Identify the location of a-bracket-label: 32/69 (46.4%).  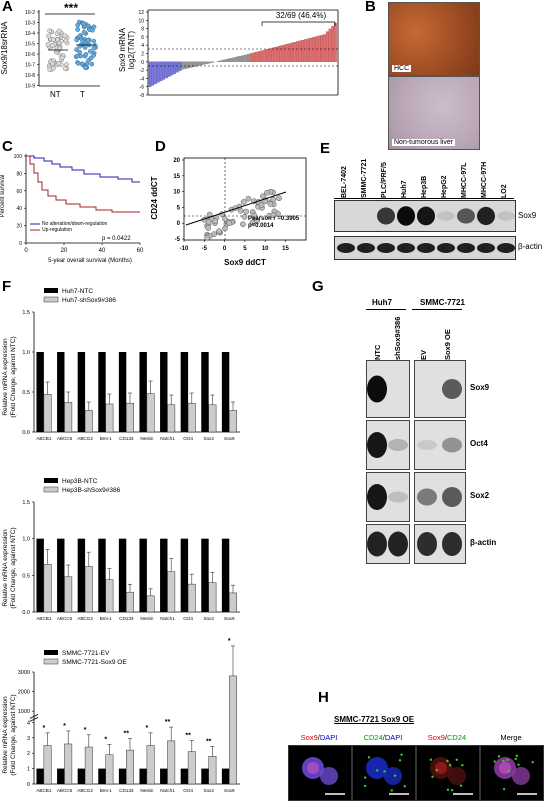
(301, 15).